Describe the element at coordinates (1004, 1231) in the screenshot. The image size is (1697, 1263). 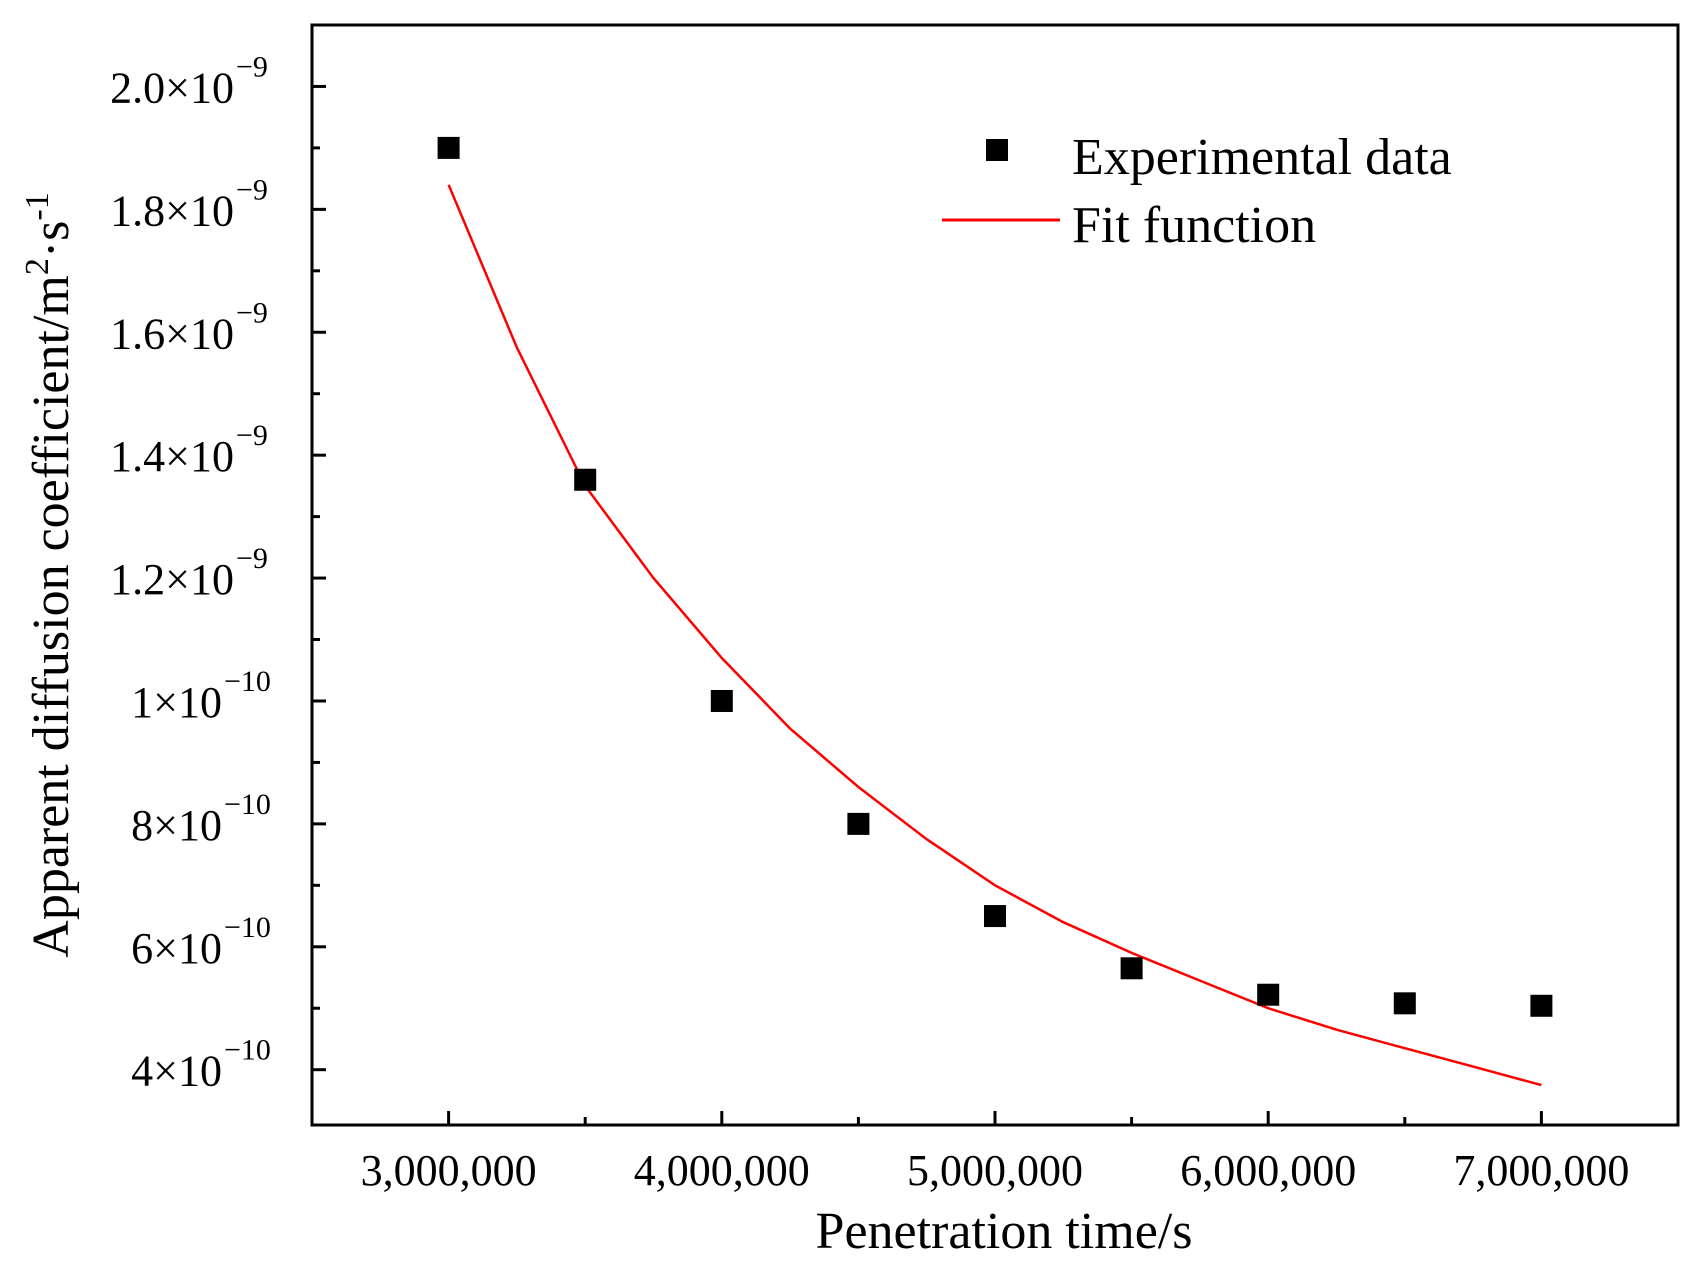
I see `x-axis-title: Penetration time/s` at that location.